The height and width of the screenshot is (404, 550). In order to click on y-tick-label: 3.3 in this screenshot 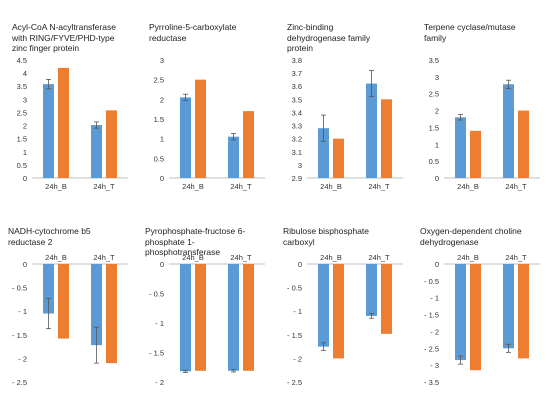, I will do `click(297, 126)`.